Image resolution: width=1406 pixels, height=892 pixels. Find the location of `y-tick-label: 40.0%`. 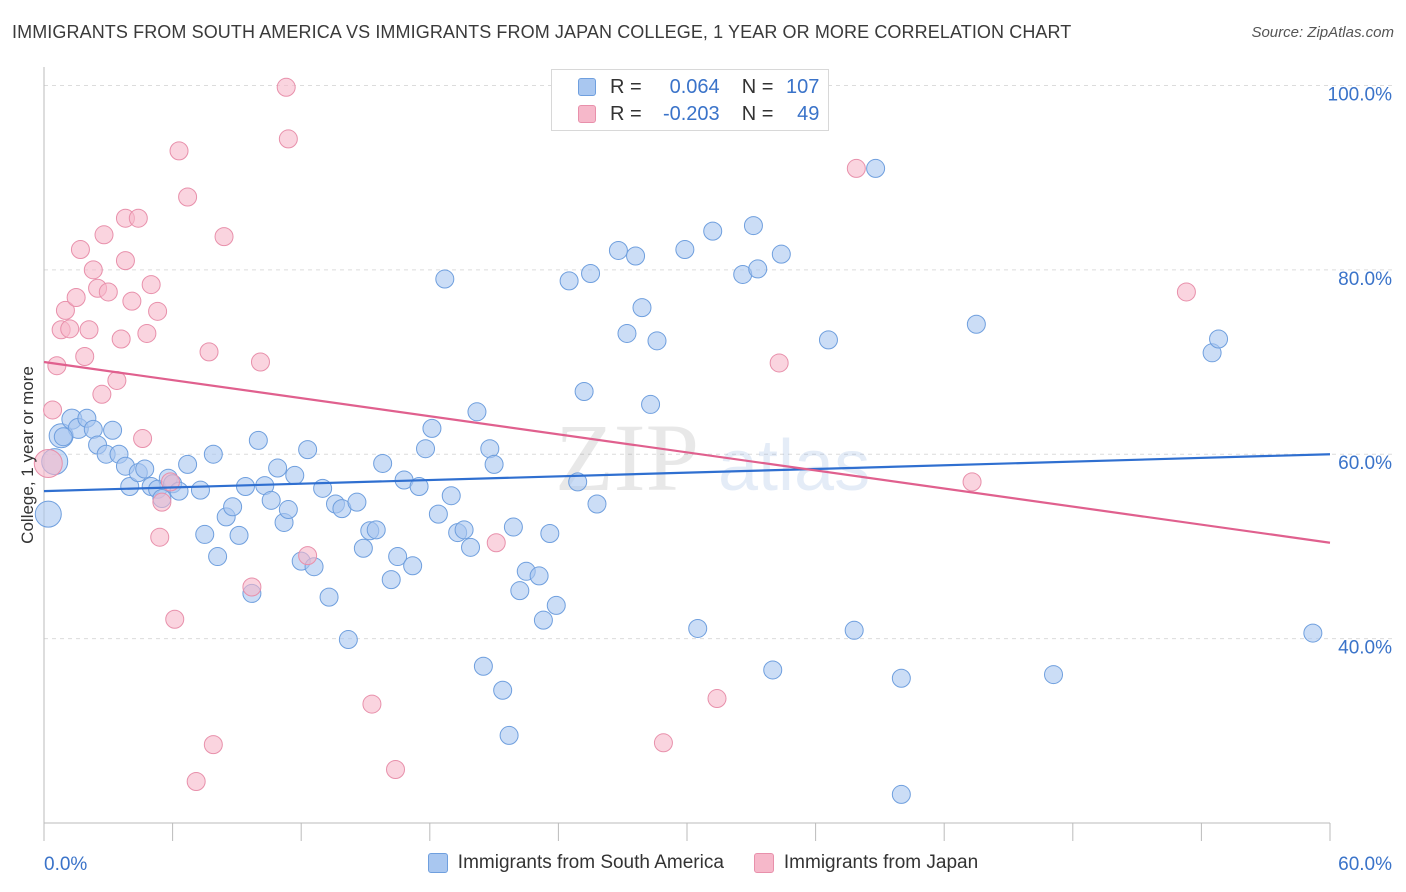

y-tick-label: 40.0% is located at coordinates (1365, 648).